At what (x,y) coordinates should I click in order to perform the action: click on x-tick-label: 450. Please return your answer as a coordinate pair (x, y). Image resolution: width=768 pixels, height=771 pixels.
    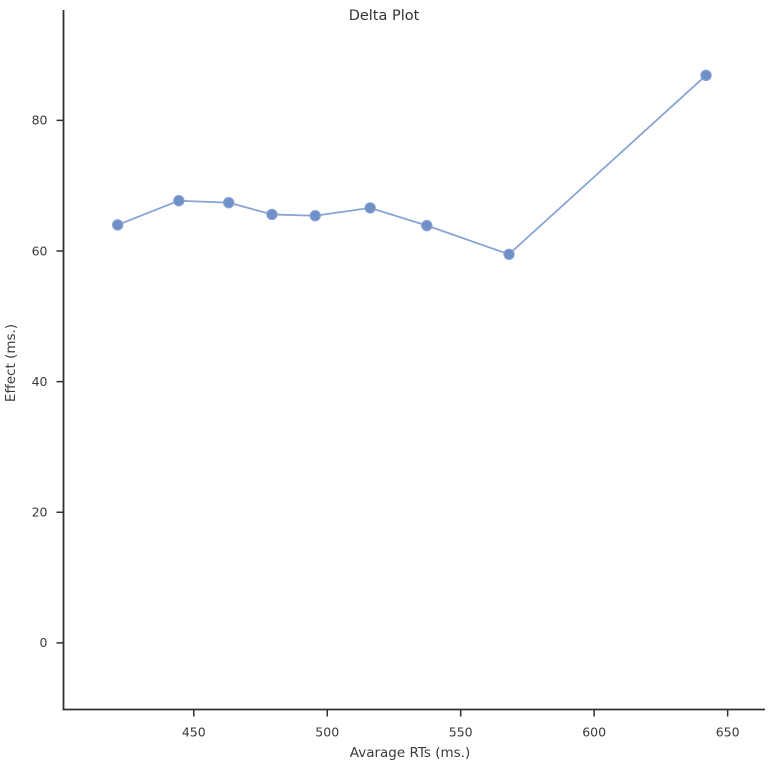
    Looking at the image, I should click on (194, 732).